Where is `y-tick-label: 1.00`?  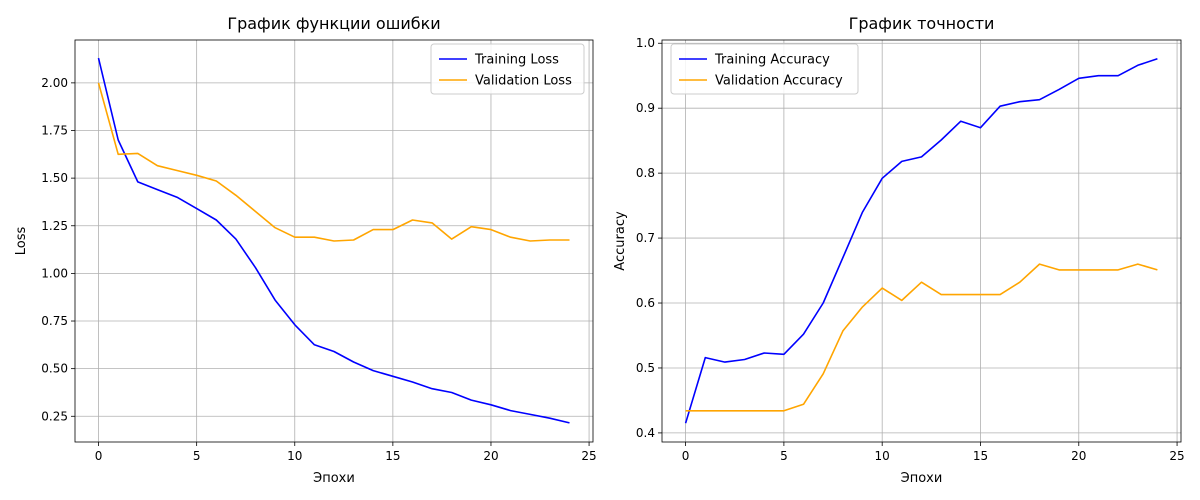
y-tick-label: 1.00 is located at coordinates (54, 273).